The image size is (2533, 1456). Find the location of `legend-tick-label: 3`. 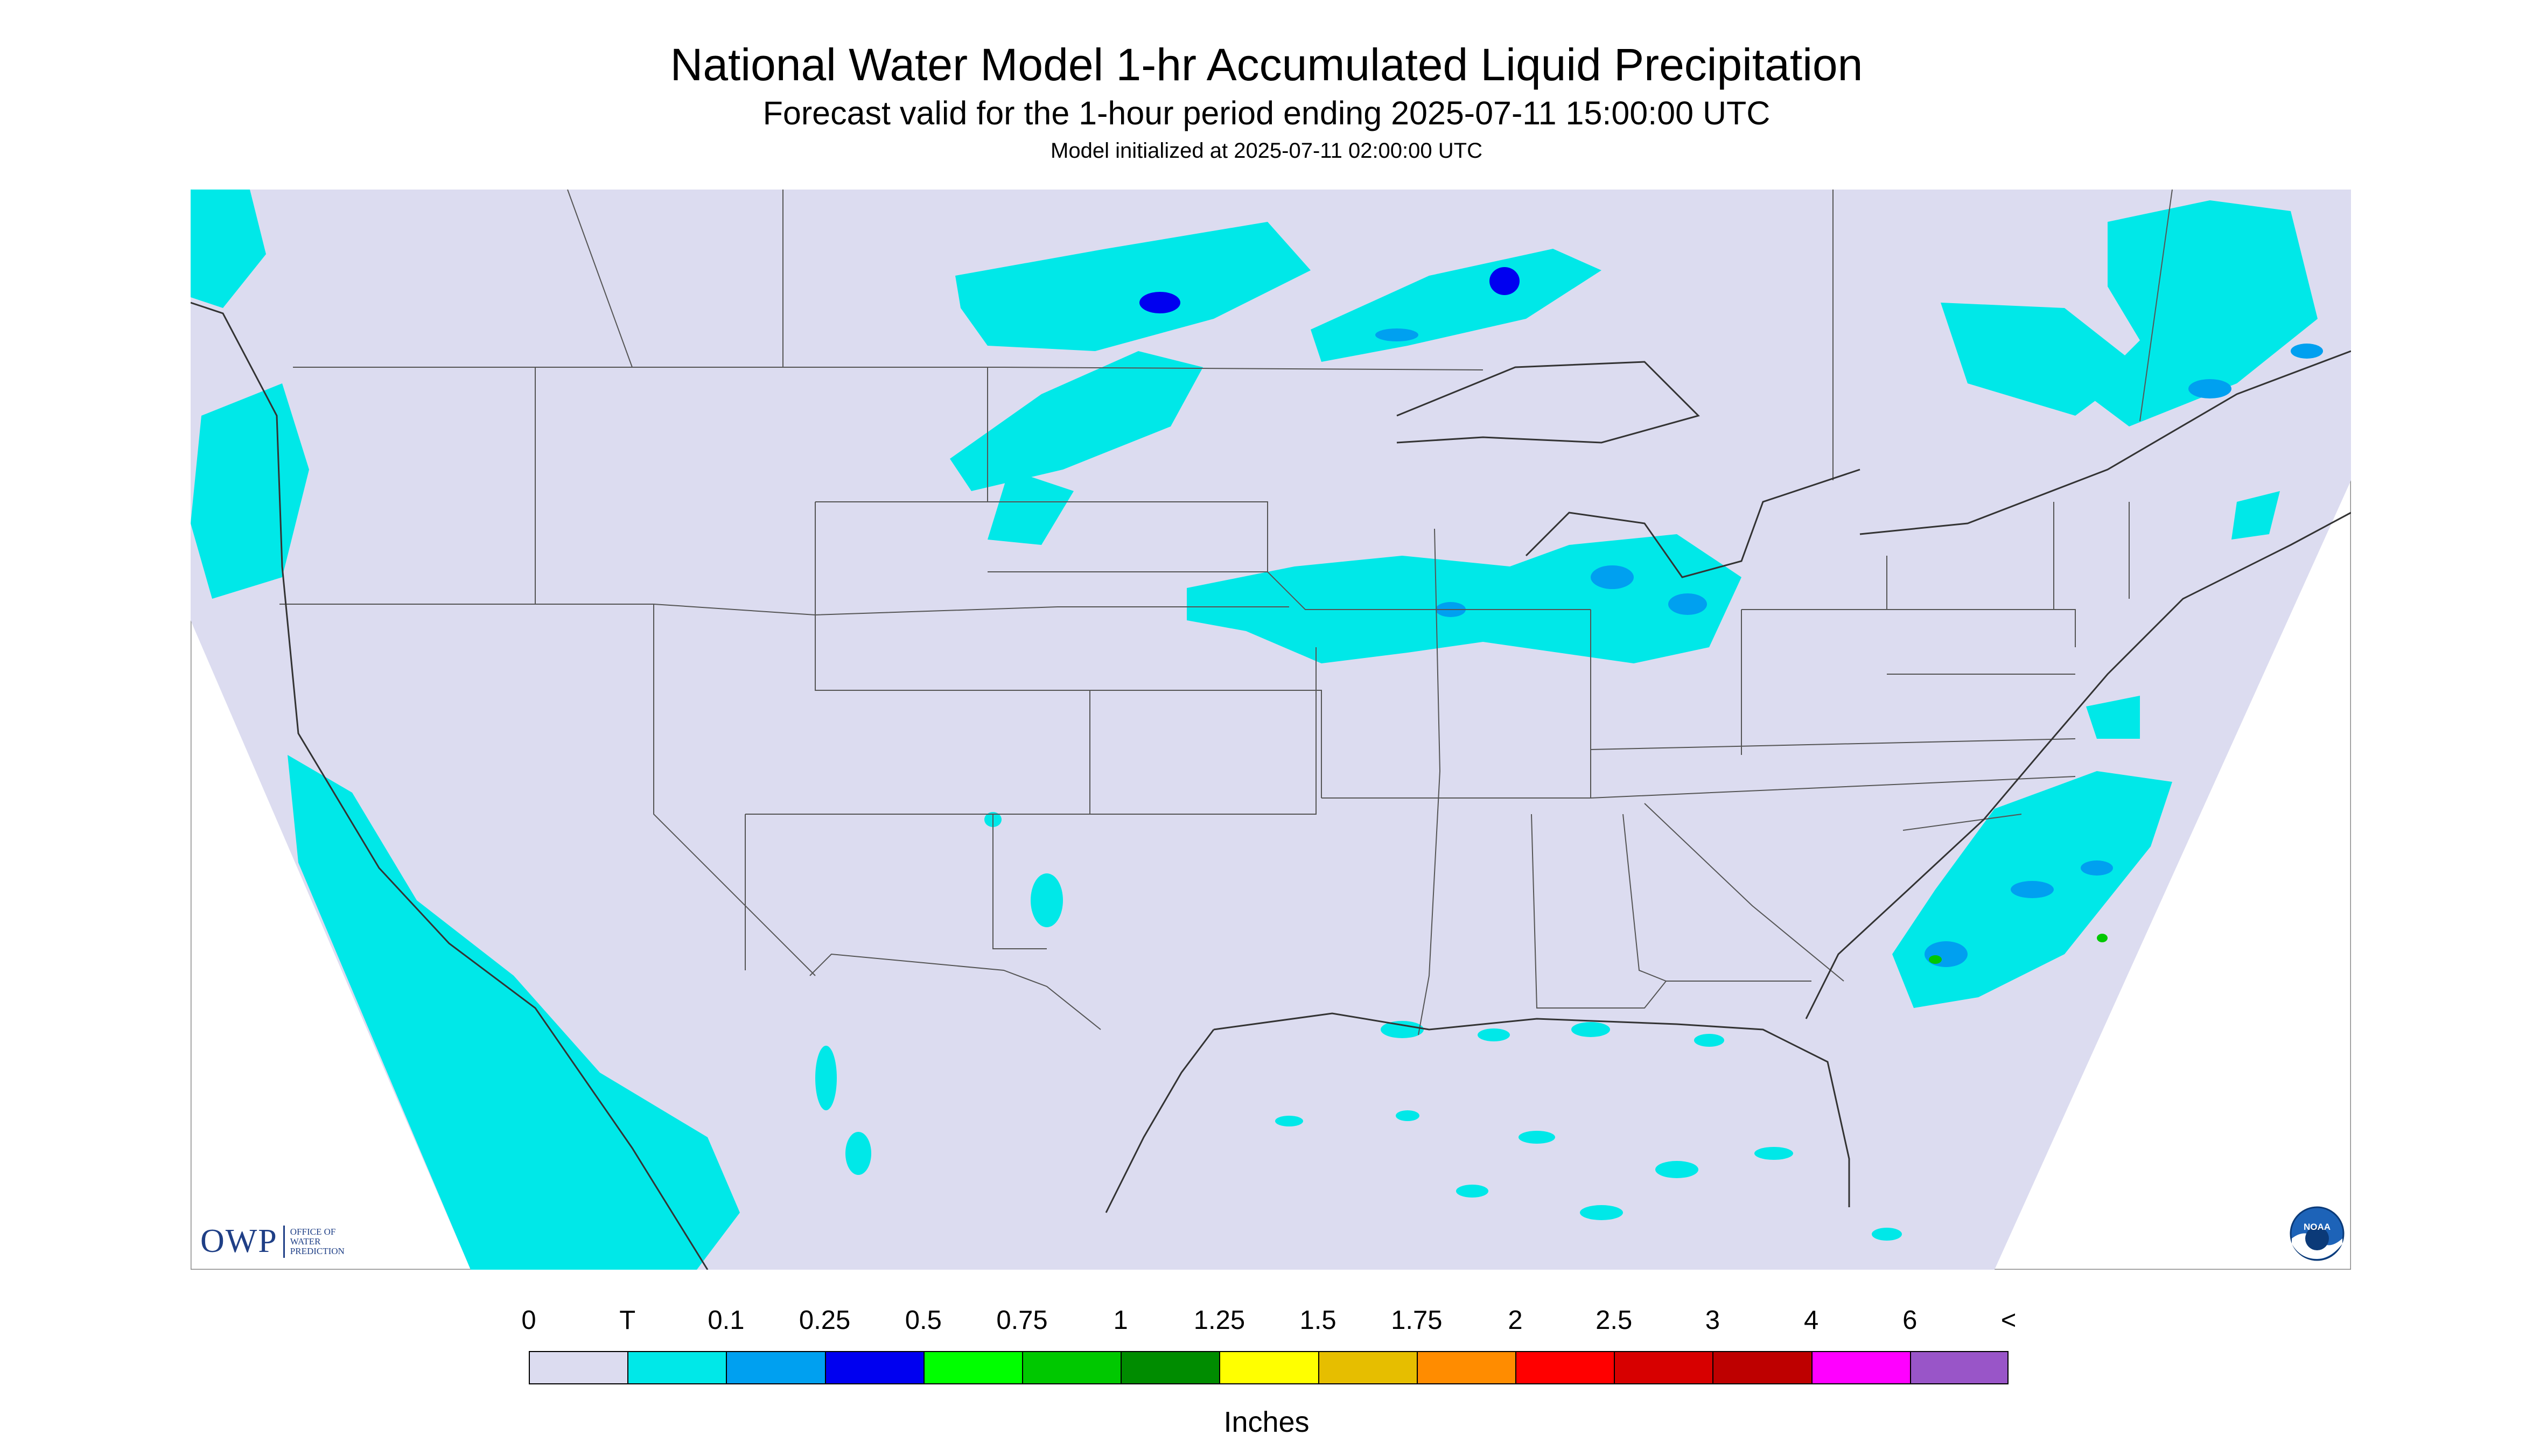

legend-tick-label: 3 is located at coordinates (1712, 1320).